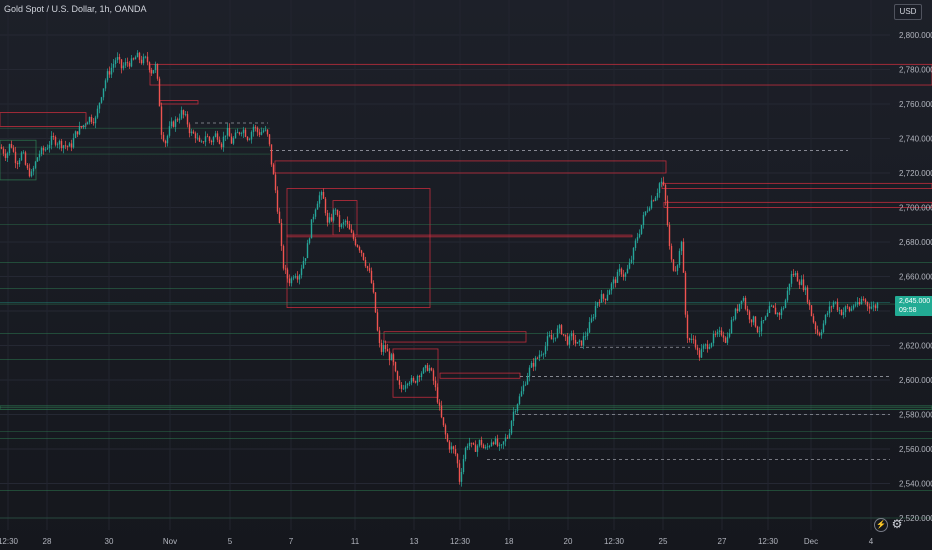  I want to click on gear-icon: ⚙, so click(897, 524).